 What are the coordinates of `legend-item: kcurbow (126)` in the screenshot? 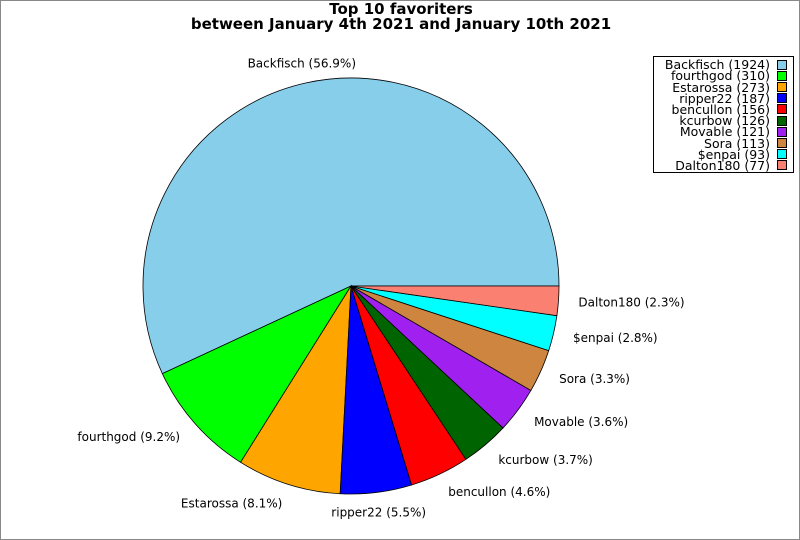 It's located at (733, 121).